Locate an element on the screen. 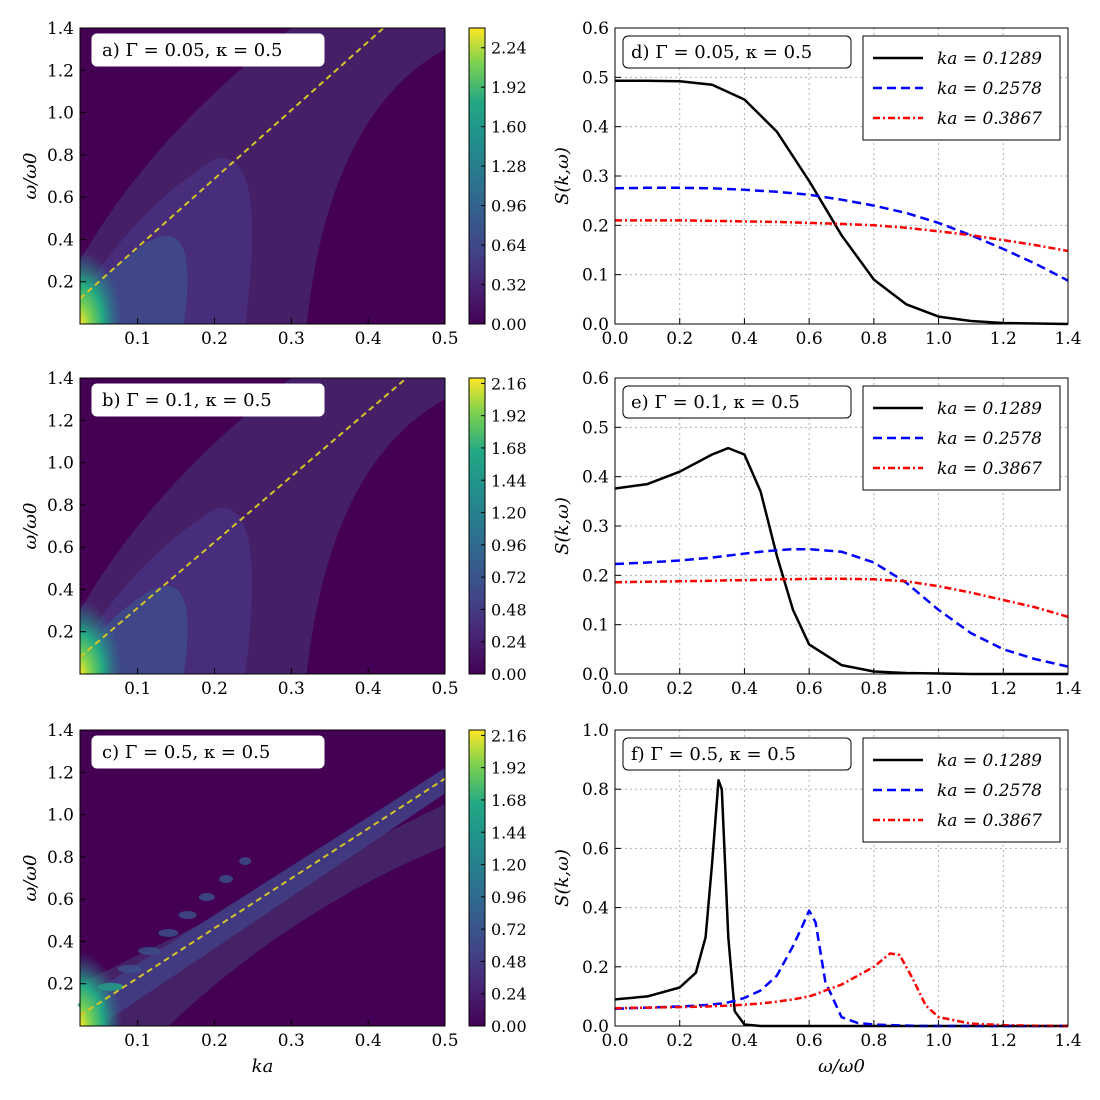  panel-annotation: e) Γ = 0.1, κ = 0.5 is located at coordinates (715, 402).